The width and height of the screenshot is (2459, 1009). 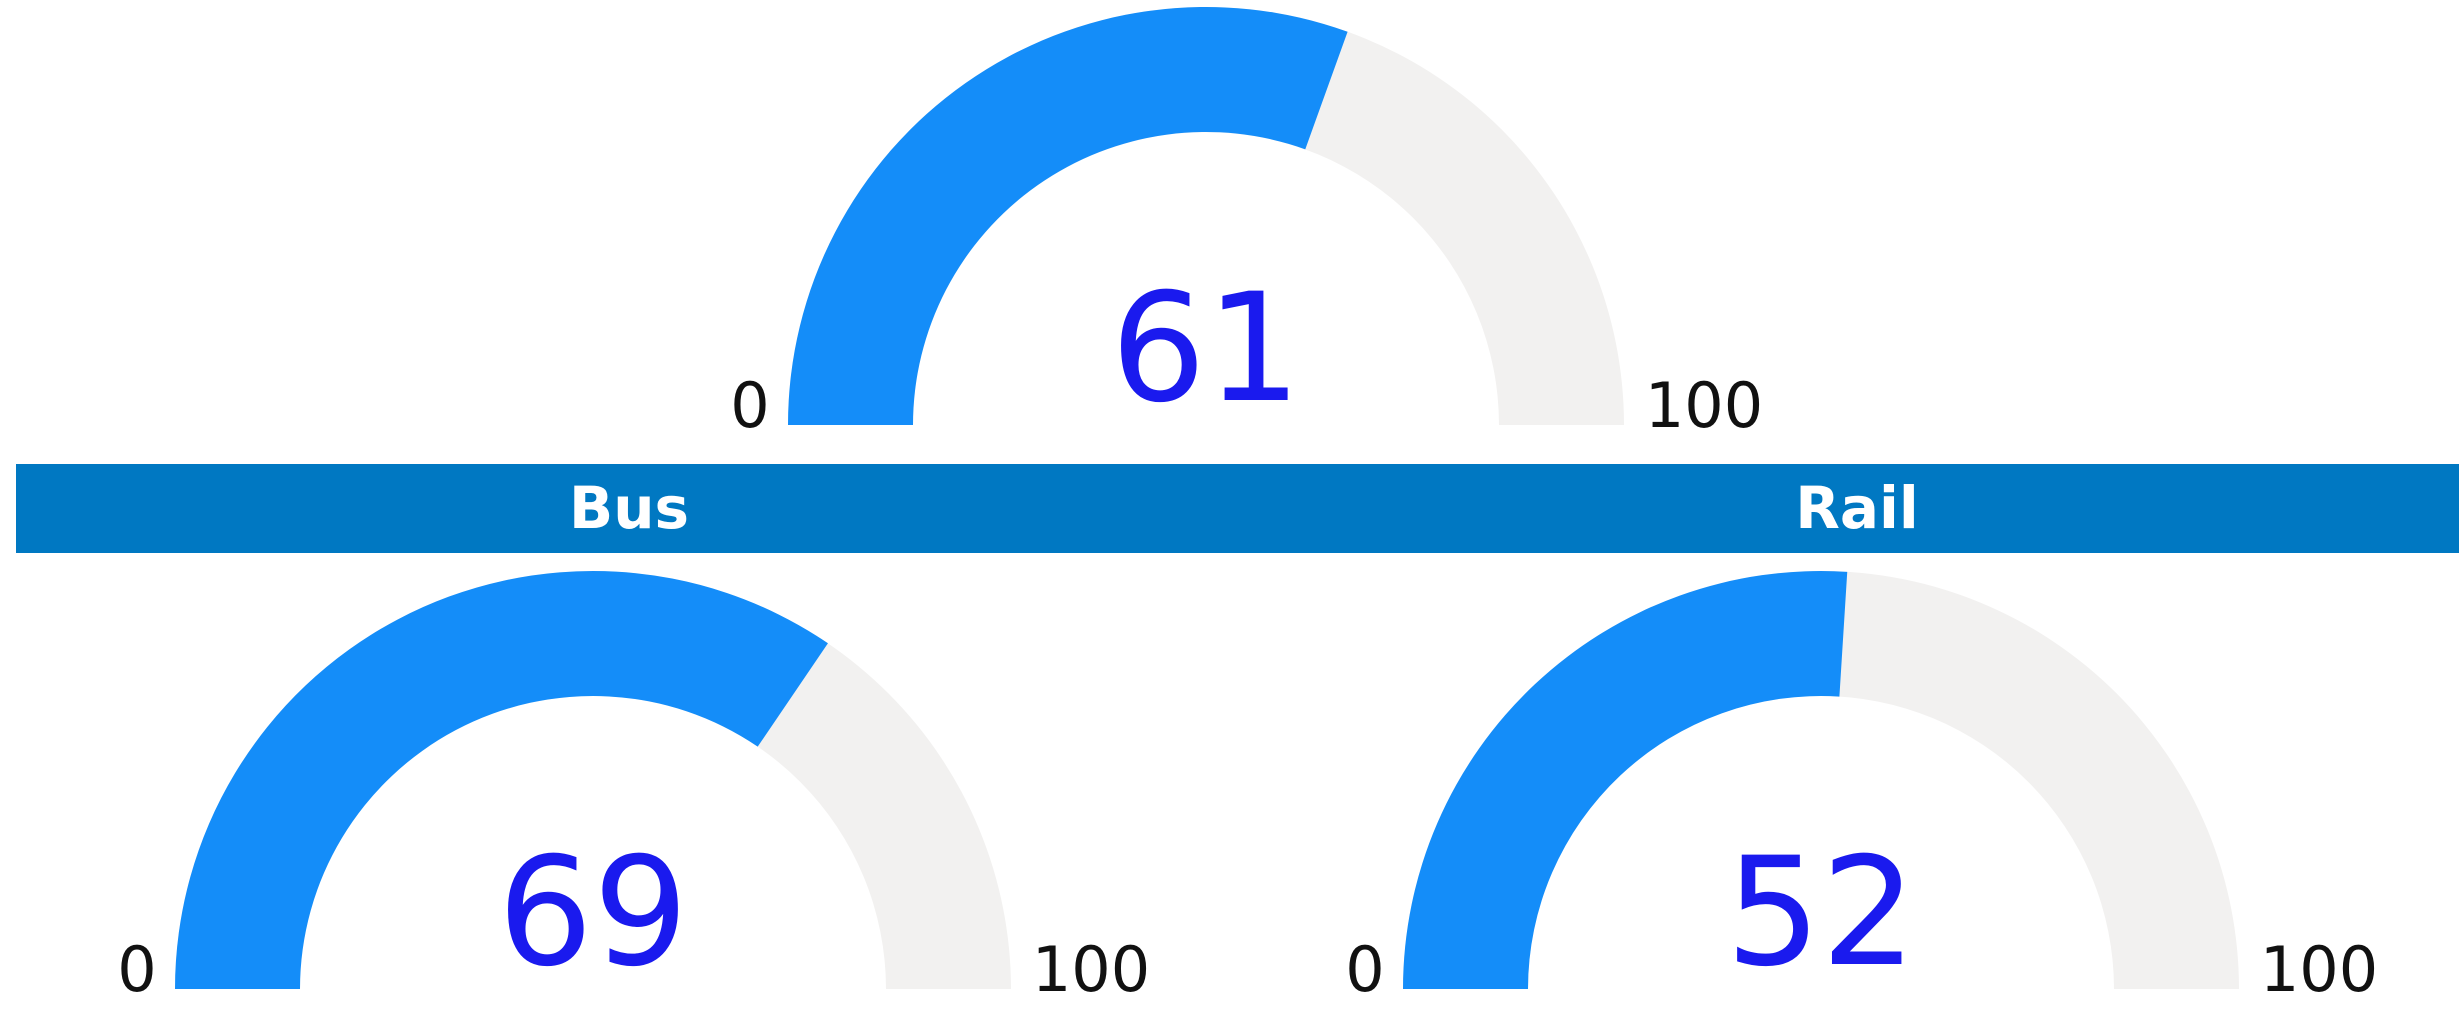 I want to click on header-bus: Bus, so click(x=629, y=508).